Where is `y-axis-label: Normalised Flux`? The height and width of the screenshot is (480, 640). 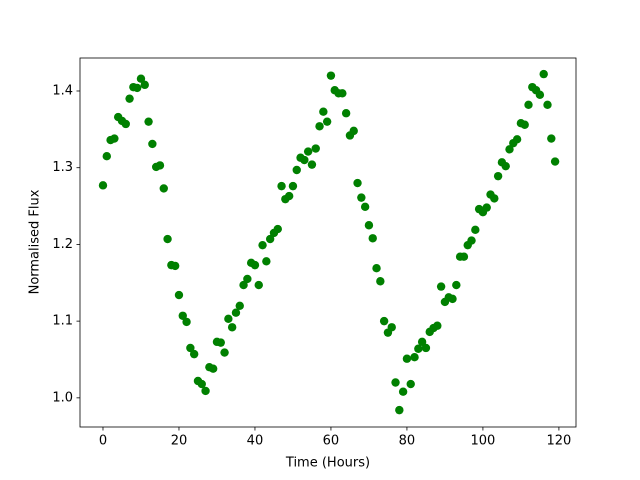 y-axis-label: Normalised Flux is located at coordinates (35, 241).